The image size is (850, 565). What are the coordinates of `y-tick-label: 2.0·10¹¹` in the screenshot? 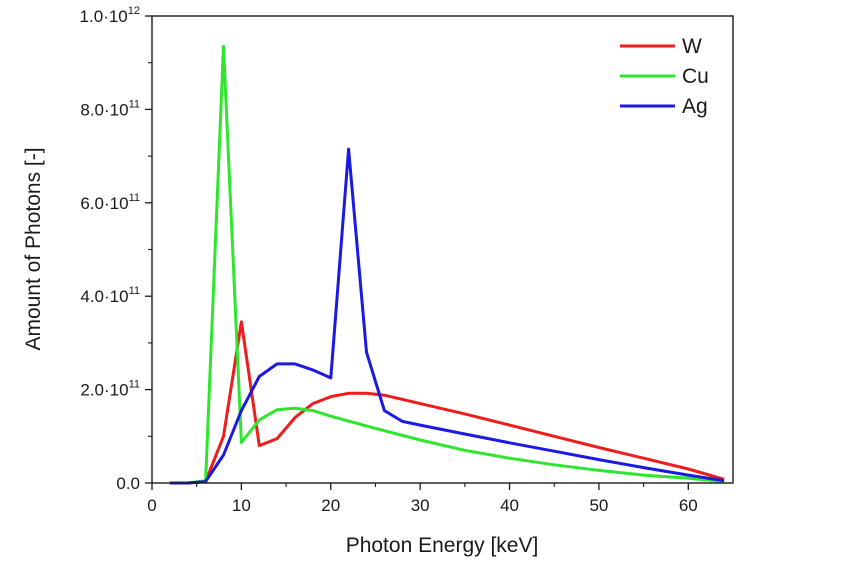 It's located at (110, 389).